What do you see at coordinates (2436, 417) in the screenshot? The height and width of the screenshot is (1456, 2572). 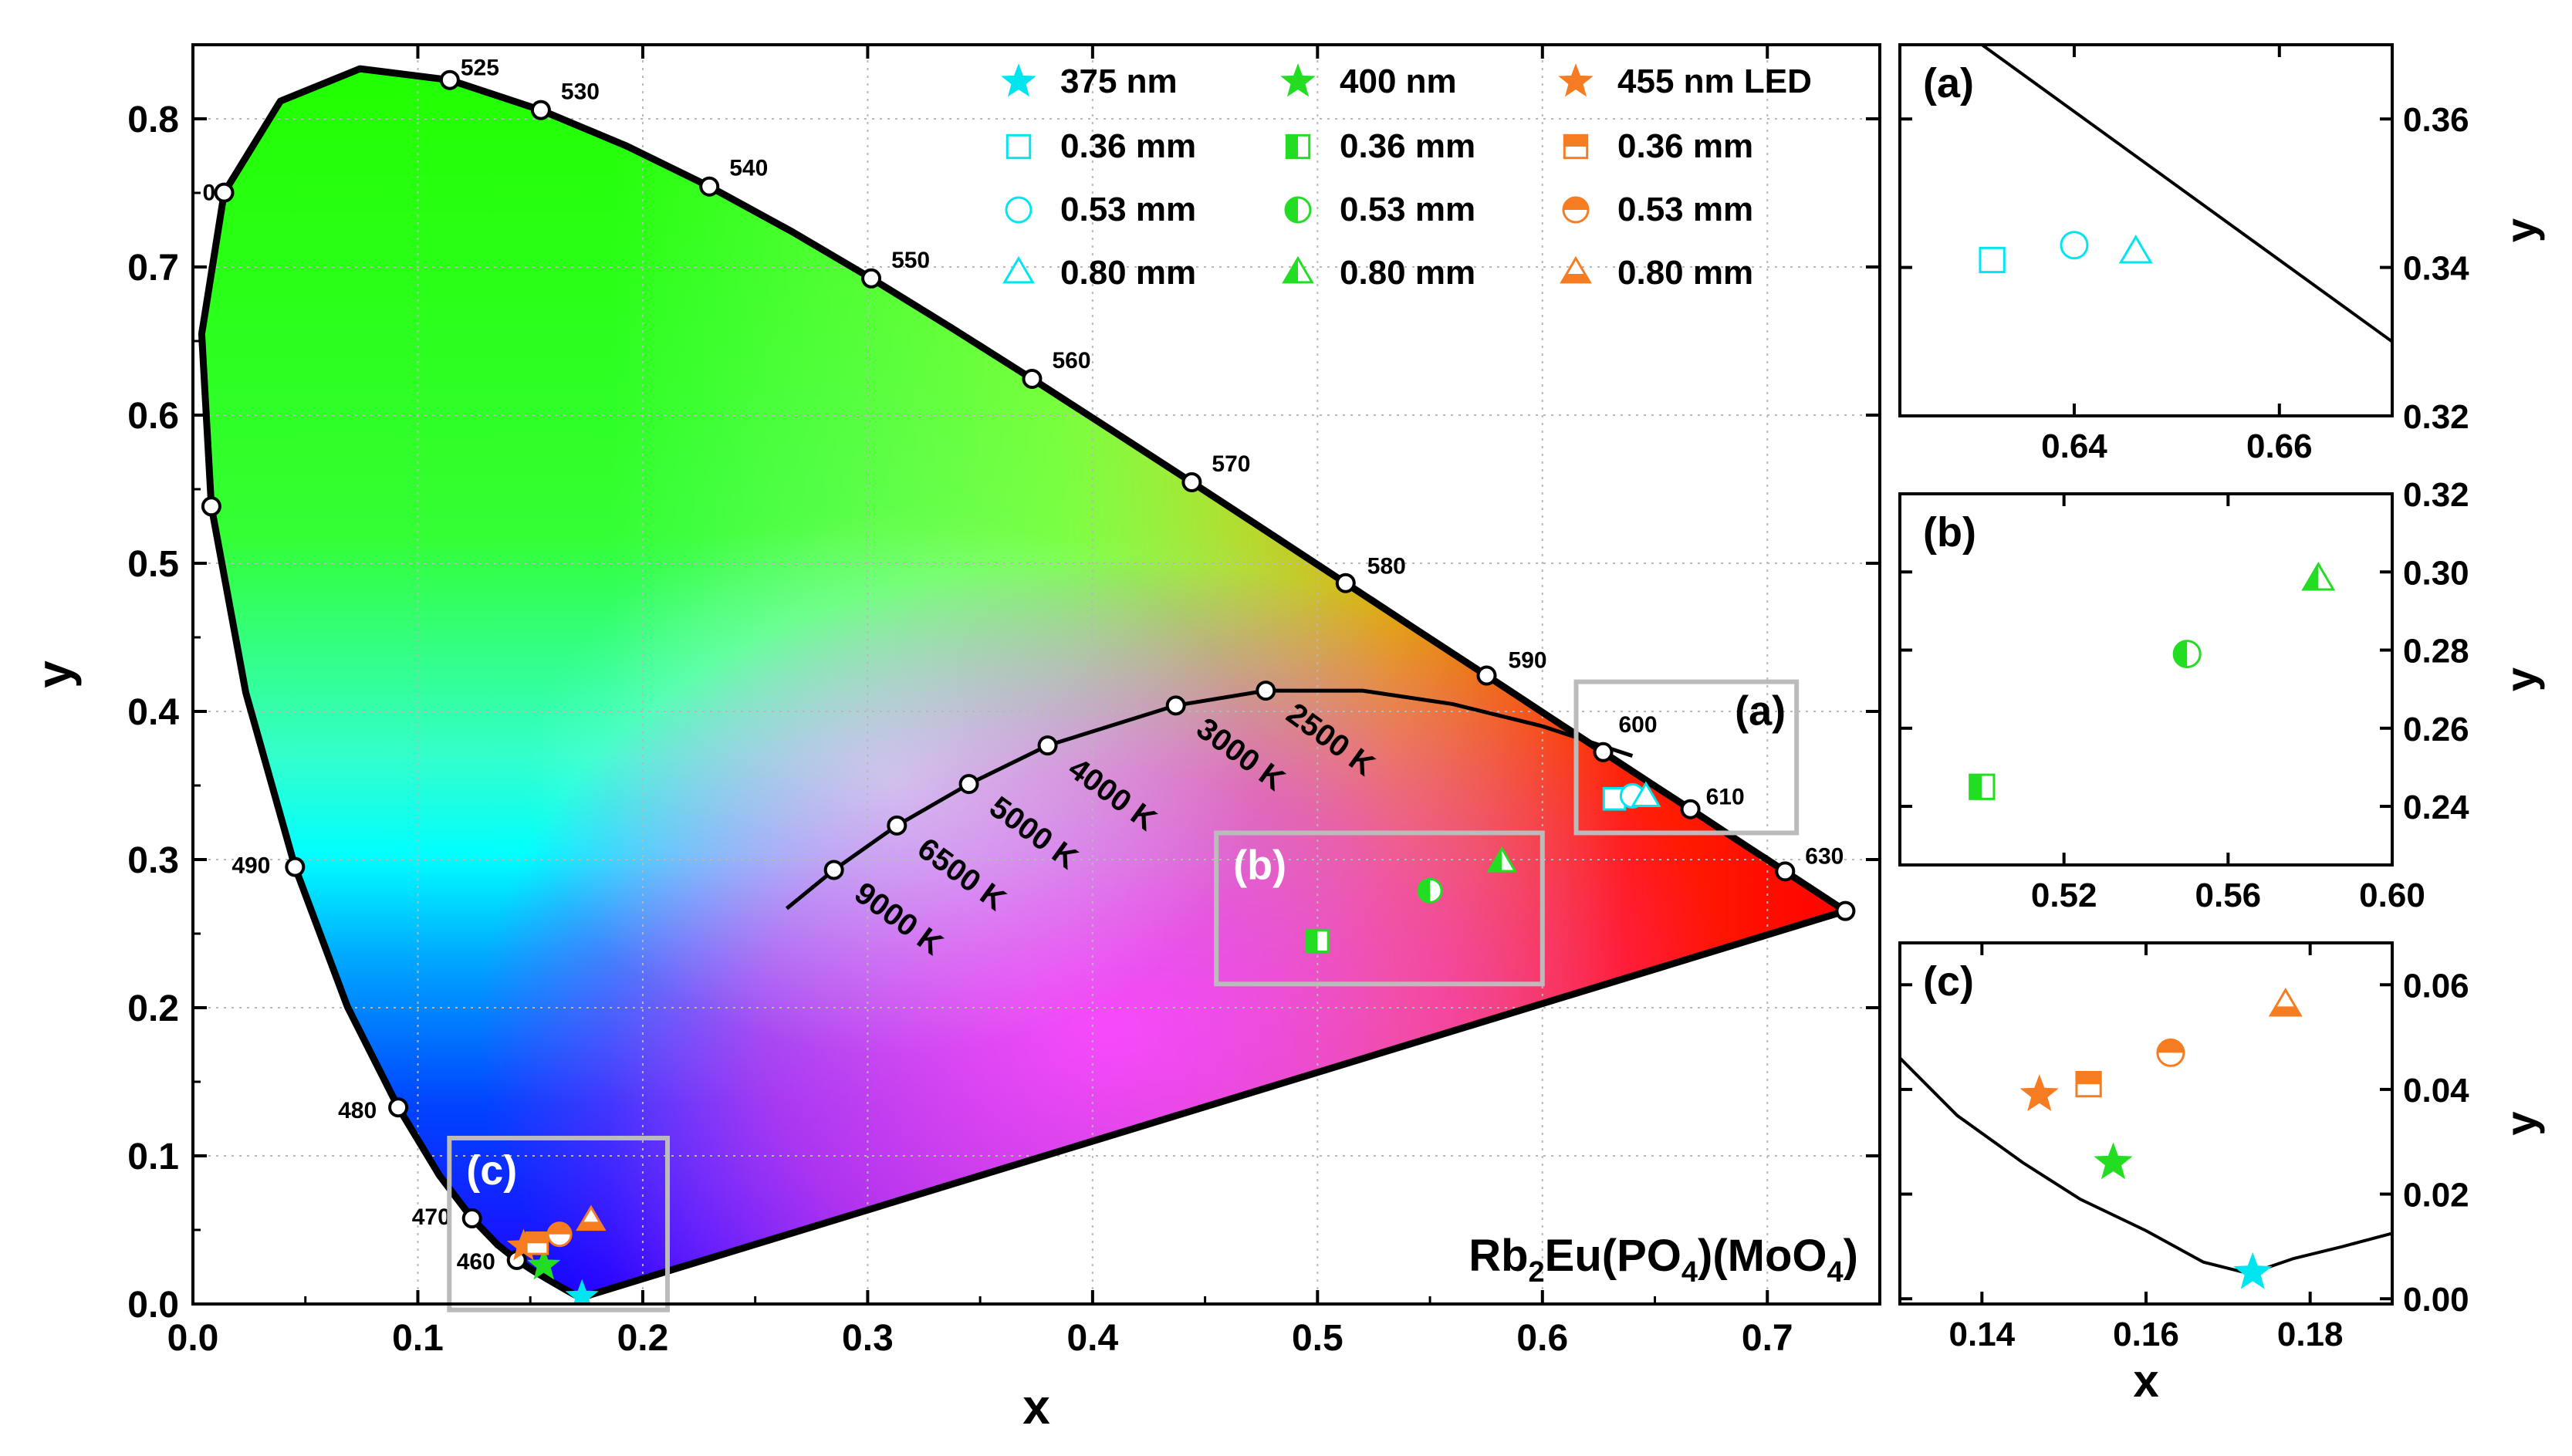 I see `y-tick-label: 0.32` at bounding box center [2436, 417].